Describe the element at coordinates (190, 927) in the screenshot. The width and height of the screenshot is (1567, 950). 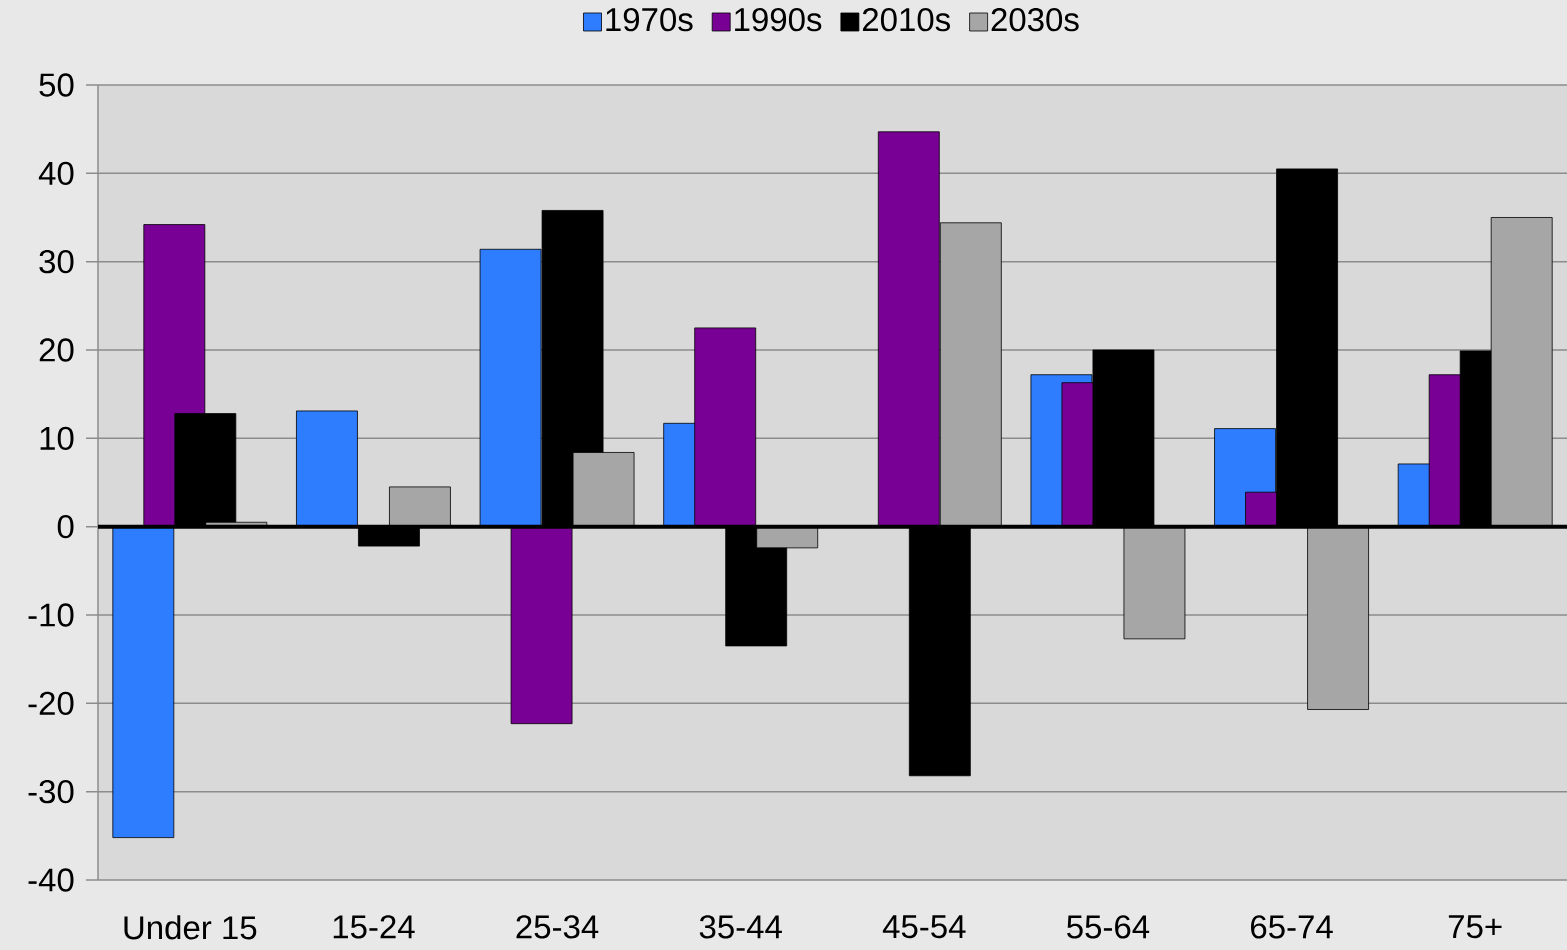
I see `x-tick-label: Under 15` at that location.